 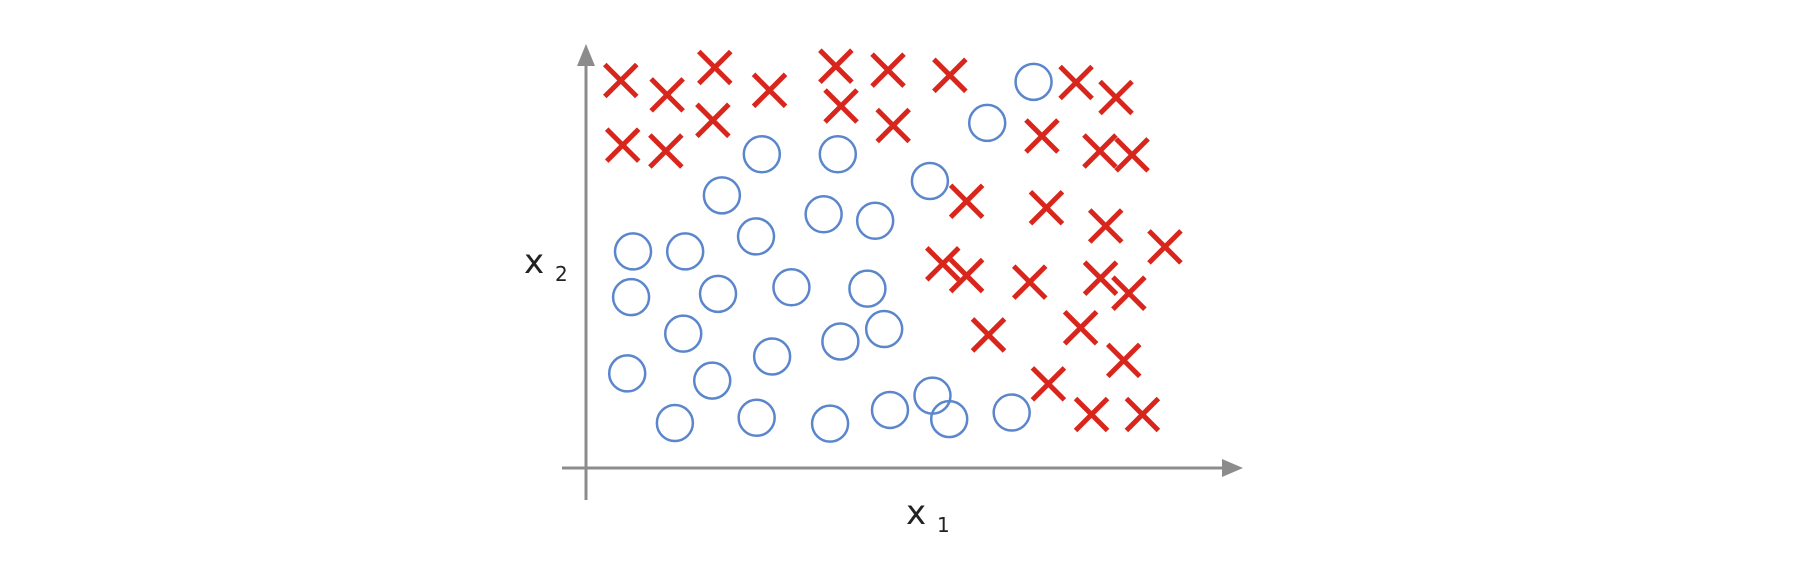 I want to click on x-axis-label: x 1, so click(x=928, y=515).